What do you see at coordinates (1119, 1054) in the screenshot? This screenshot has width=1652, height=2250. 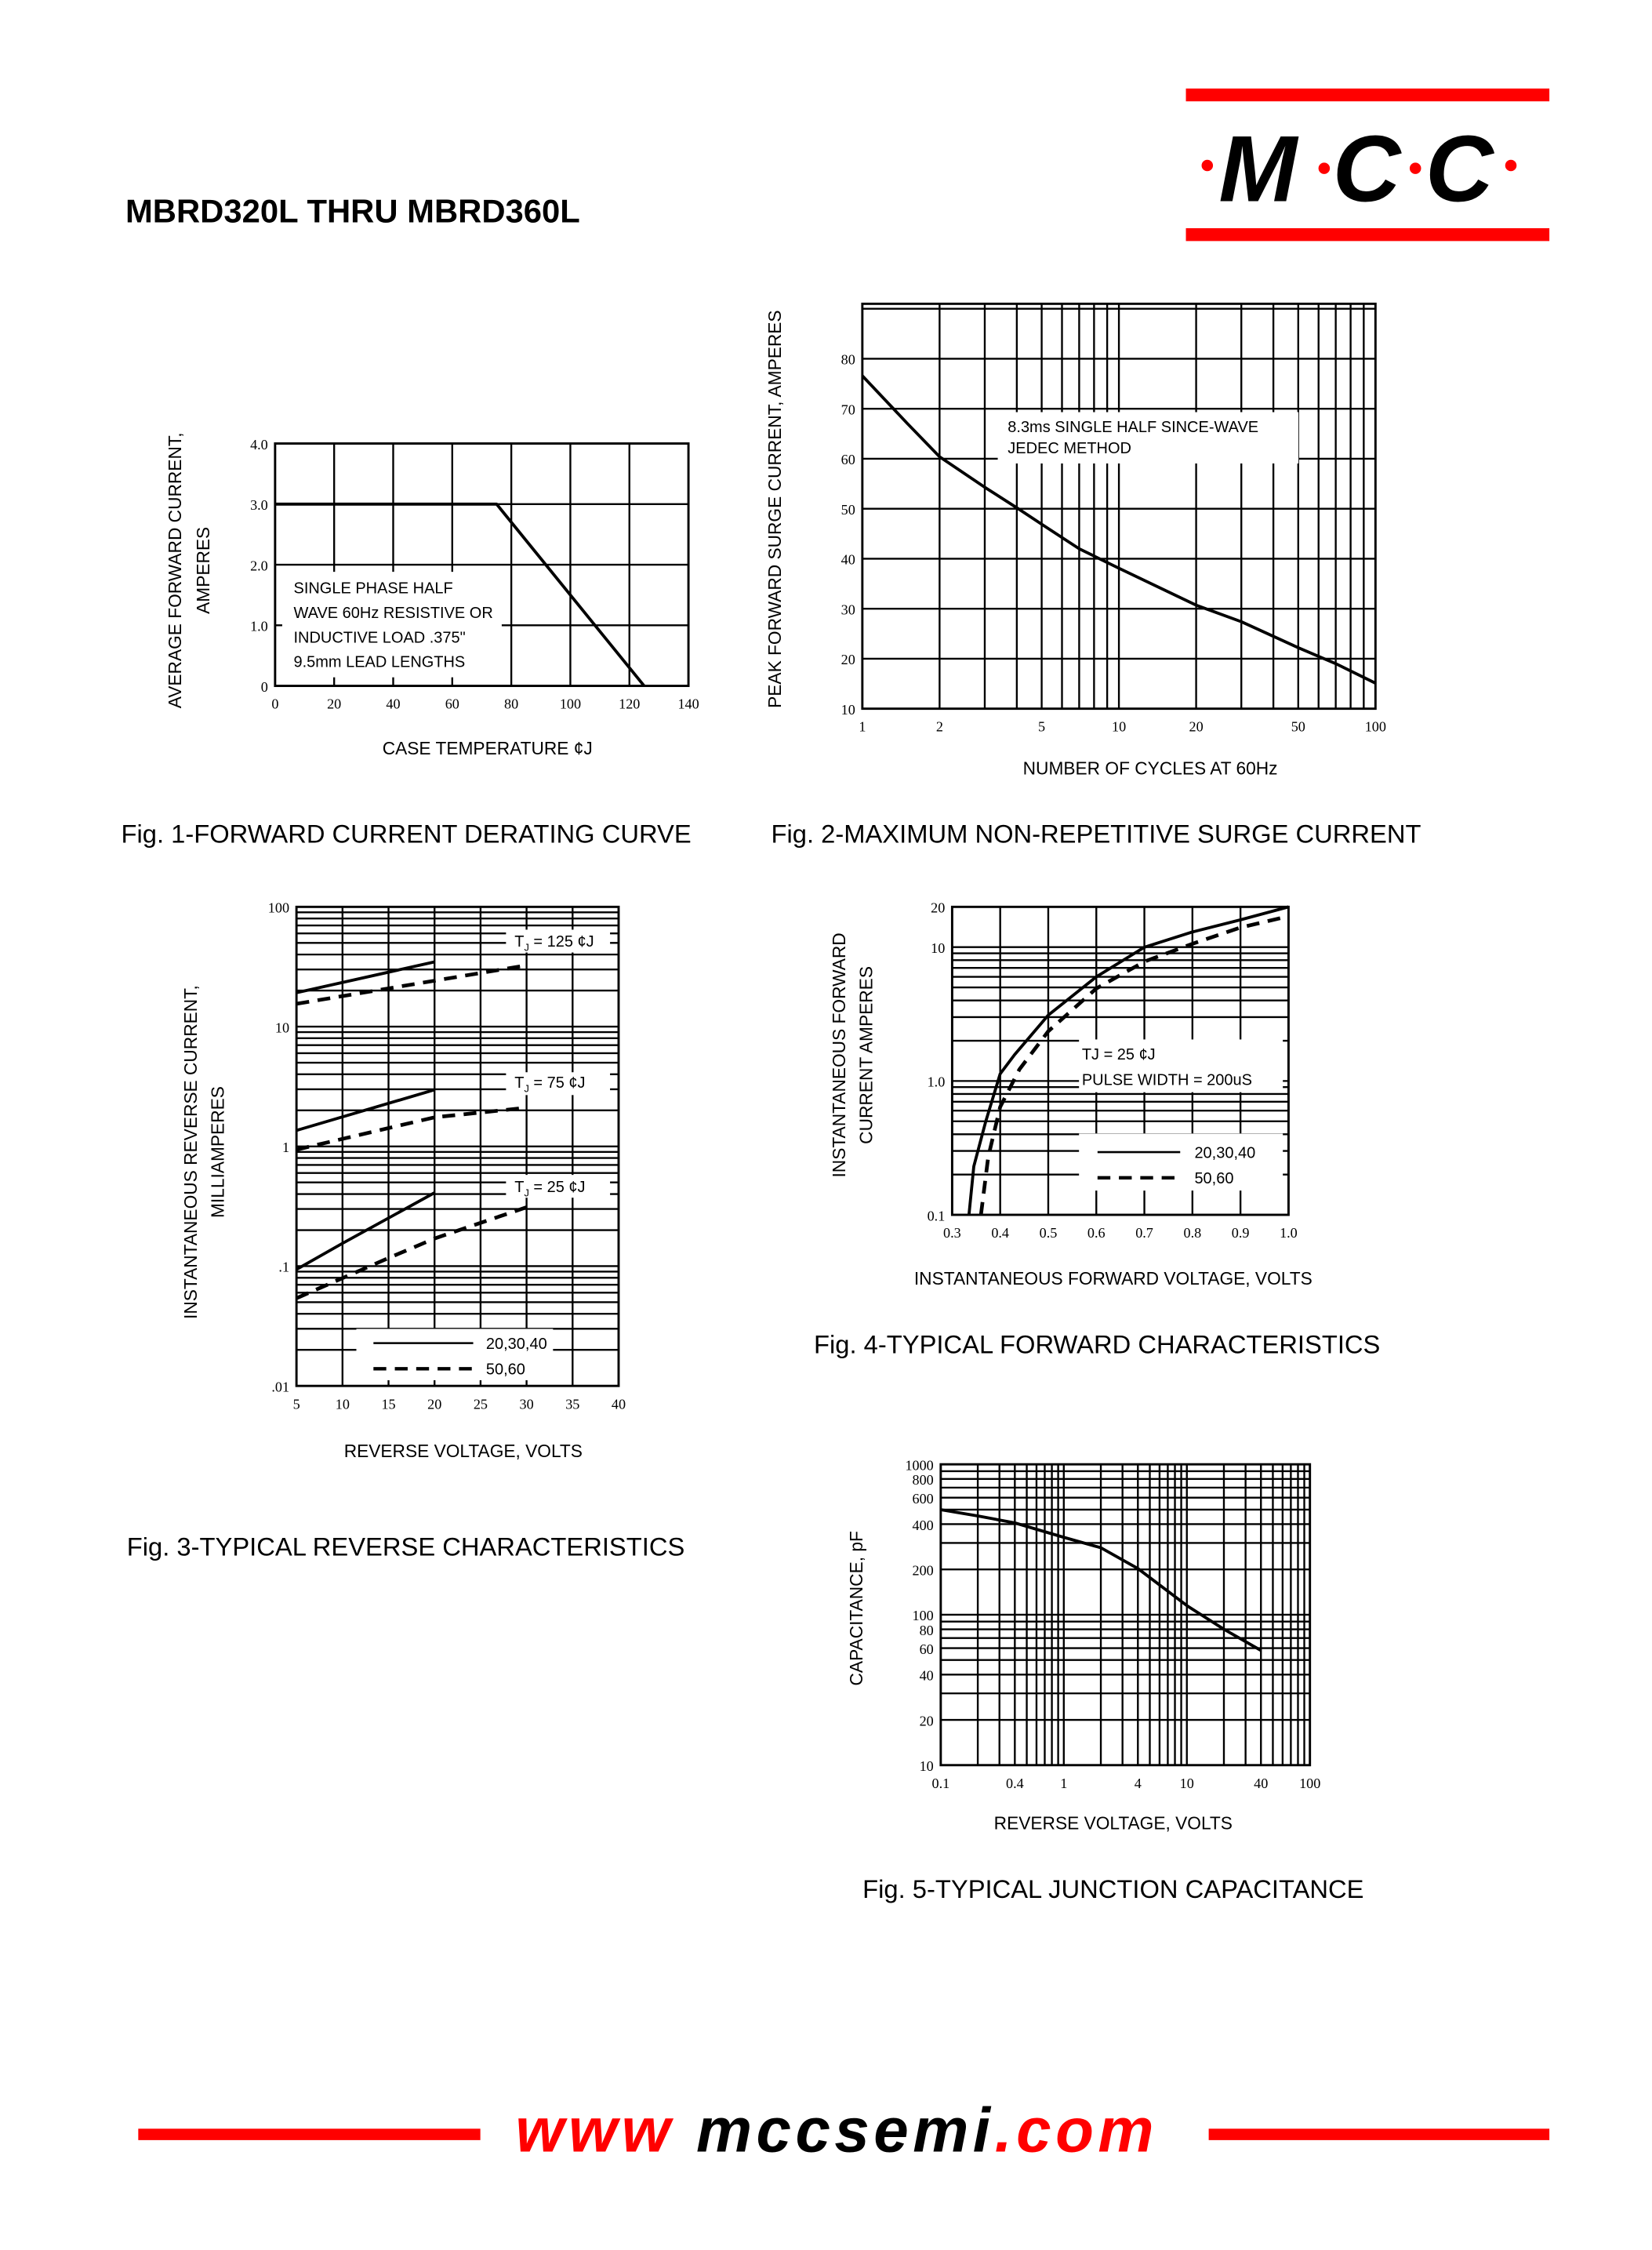 I see `annotation-text: TJ = 25 ¢J` at bounding box center [1119, 1054].